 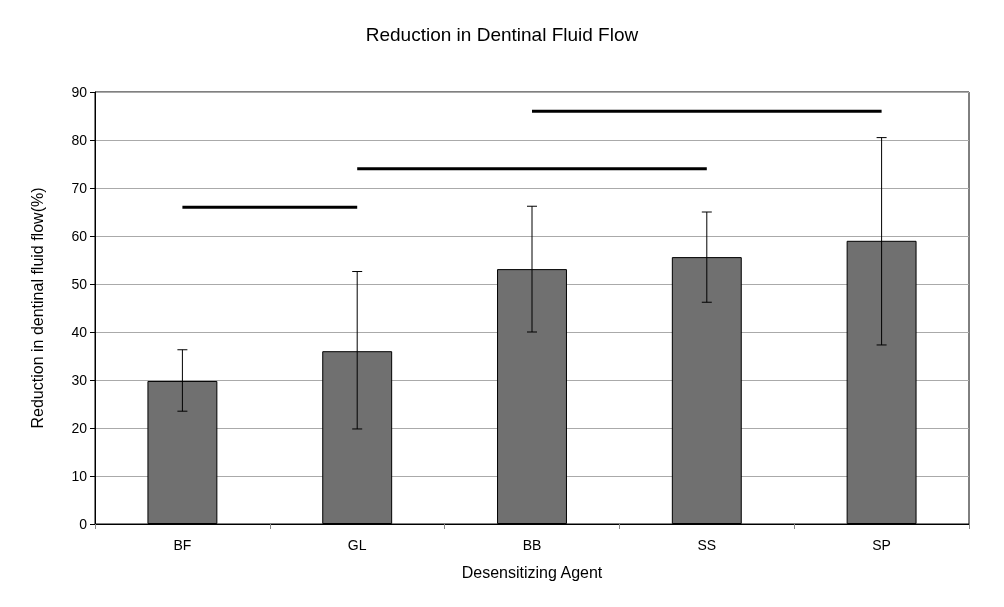 What do you see at coordinates (357, 545) in the screenshot?
I see `x-tick-label: GL` at bounding box center [357, 545].